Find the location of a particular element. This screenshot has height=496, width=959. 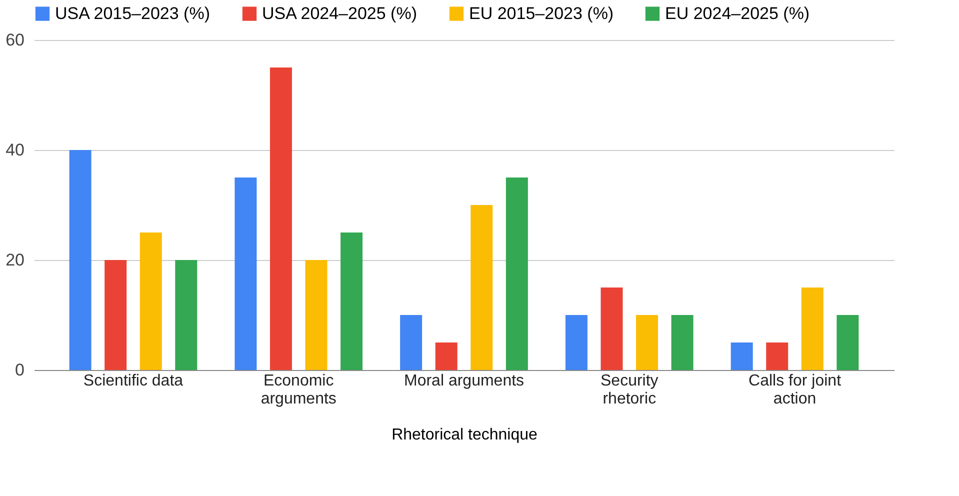

legend-label: EU 2024–2025 (%) is located at coordinates (737, 13).